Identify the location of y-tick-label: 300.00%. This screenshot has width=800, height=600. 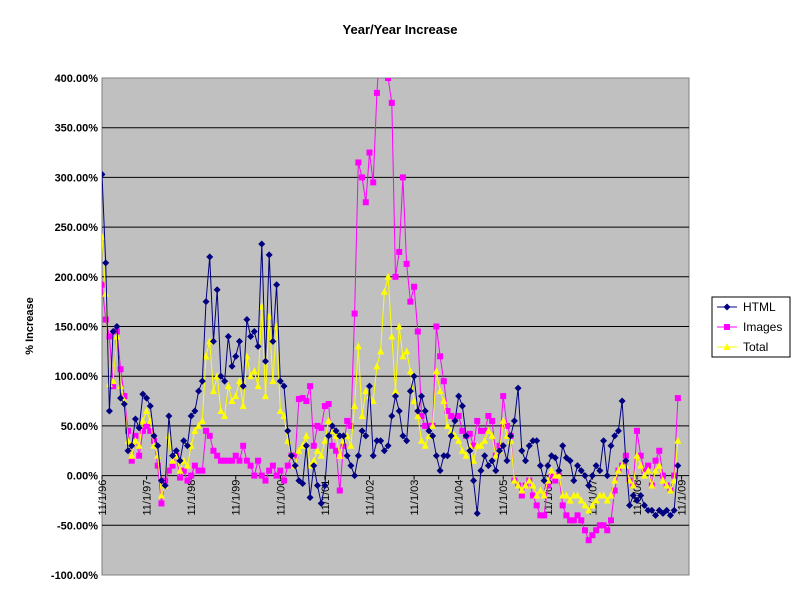
(77, 178).